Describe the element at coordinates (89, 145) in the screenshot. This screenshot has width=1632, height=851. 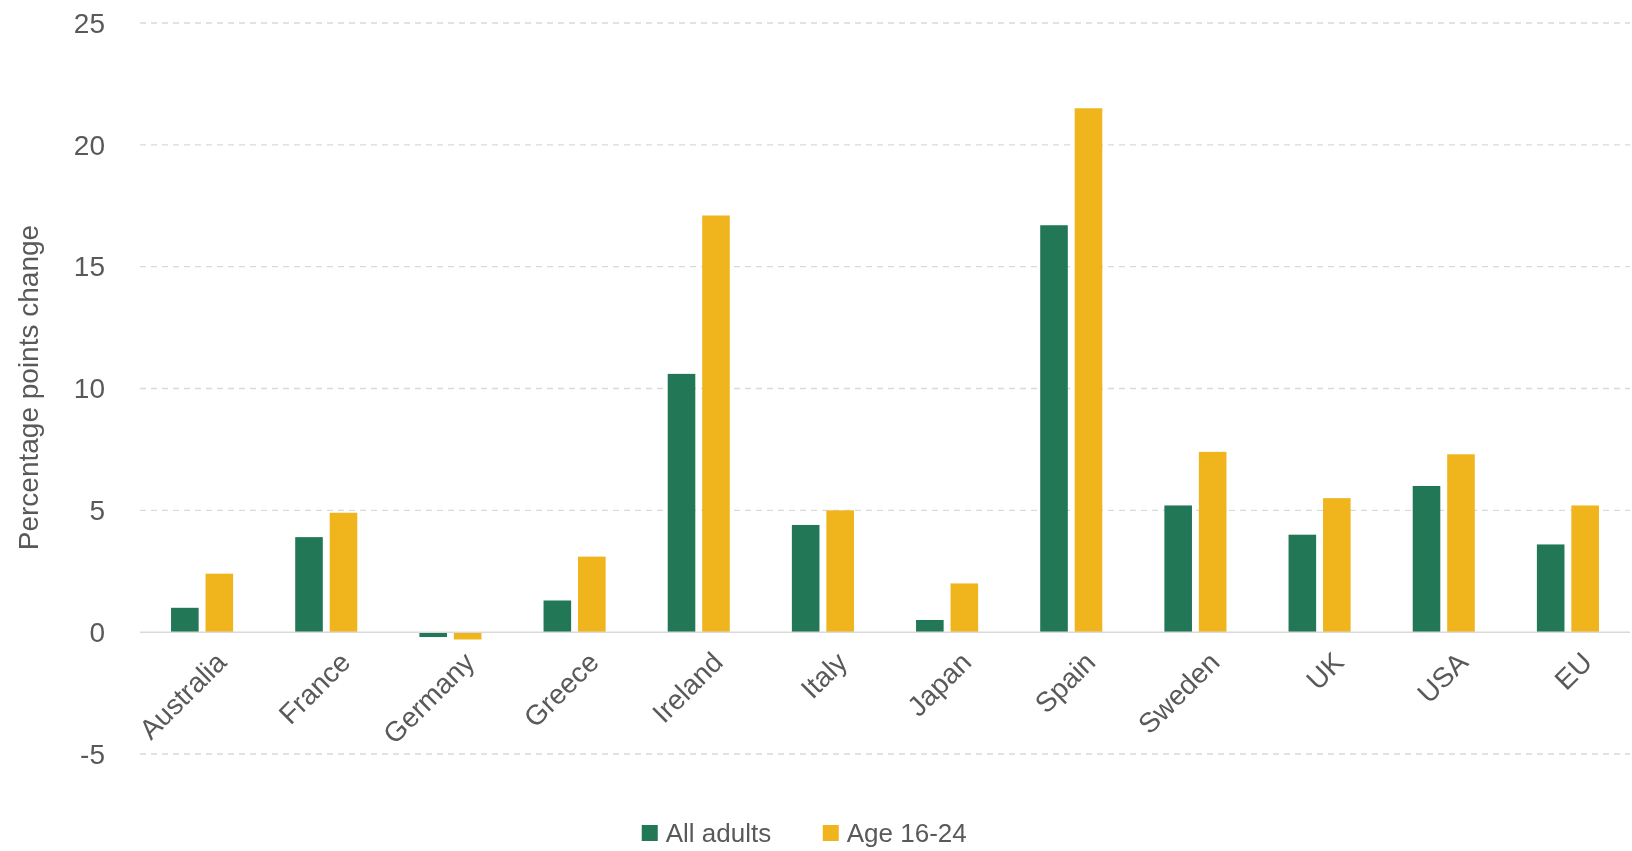
I see `y-tick-label: 20` at that location.